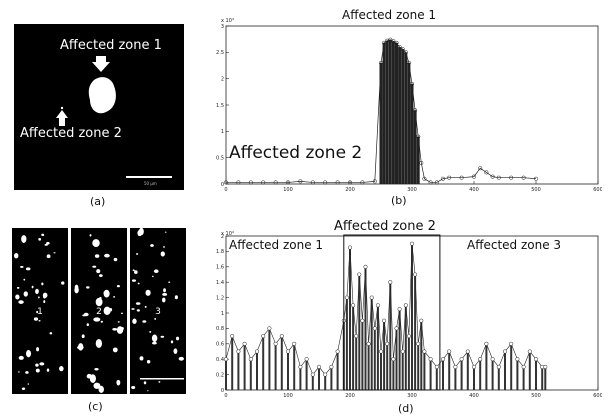 This screenshot has width=612, height=418. I want to click on x-tick-label: 100, so click(288, 189).